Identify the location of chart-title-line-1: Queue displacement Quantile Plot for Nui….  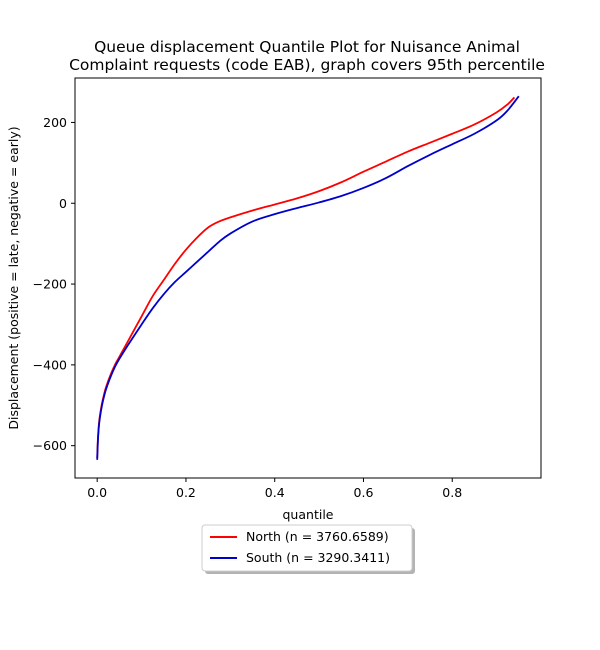
(307, 47).